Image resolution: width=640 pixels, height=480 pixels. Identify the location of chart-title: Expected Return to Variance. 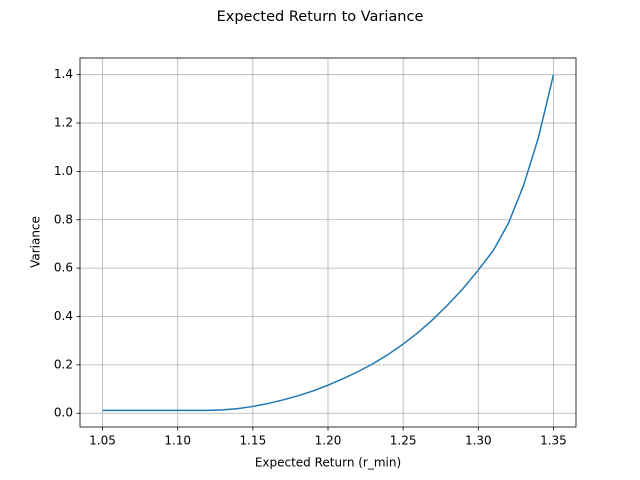
(320, 17).